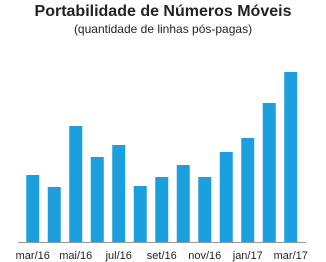 The image size is (326, 262). What do you see at coordinates (291, 256) in the screenshot?
I see `x-tick-label: mar/17` at bounding box center [291, 256].